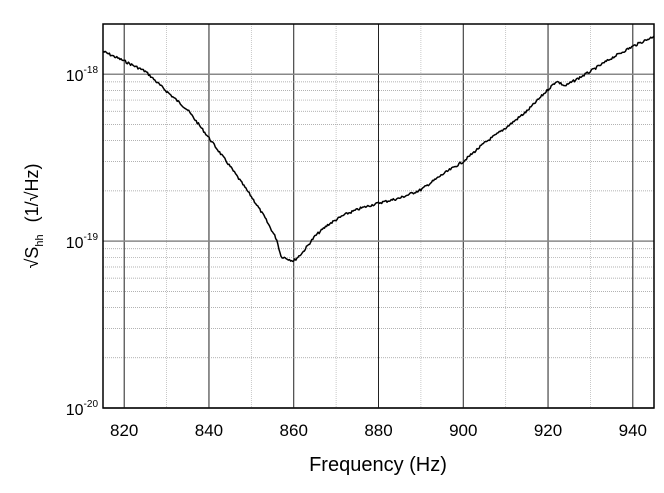 Image resolution: width=664 pixels, height=493 pixels. I want to click on y-axis-label-main: √S, so click(32, 258).